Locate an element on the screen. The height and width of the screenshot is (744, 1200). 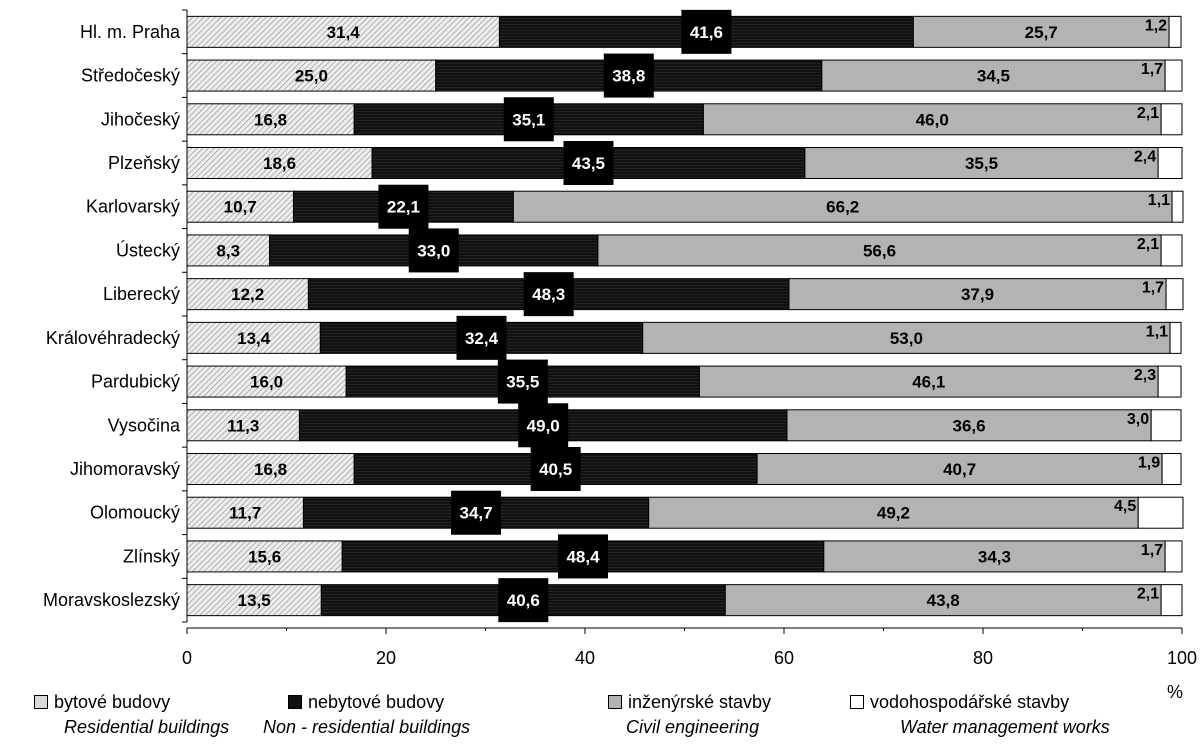
data-label: 2,3 is located at coordinates (1145, 375).